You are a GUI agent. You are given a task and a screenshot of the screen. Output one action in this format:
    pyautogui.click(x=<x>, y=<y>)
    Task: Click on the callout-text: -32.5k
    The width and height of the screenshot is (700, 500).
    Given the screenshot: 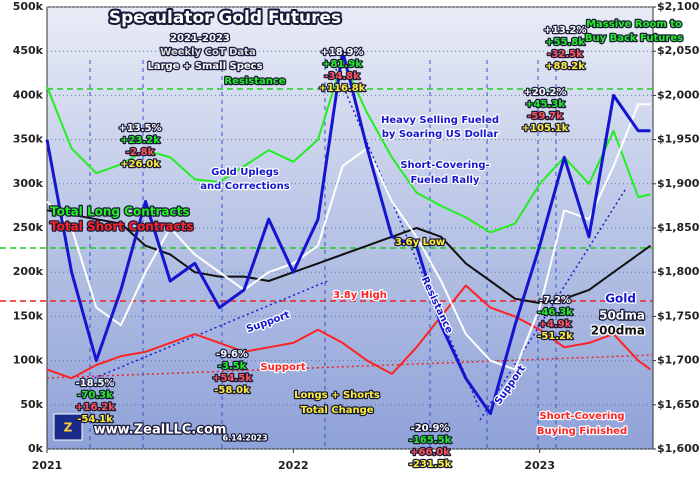 What is the action you would take?
    pyautogui.click(x=565, y=54)
    